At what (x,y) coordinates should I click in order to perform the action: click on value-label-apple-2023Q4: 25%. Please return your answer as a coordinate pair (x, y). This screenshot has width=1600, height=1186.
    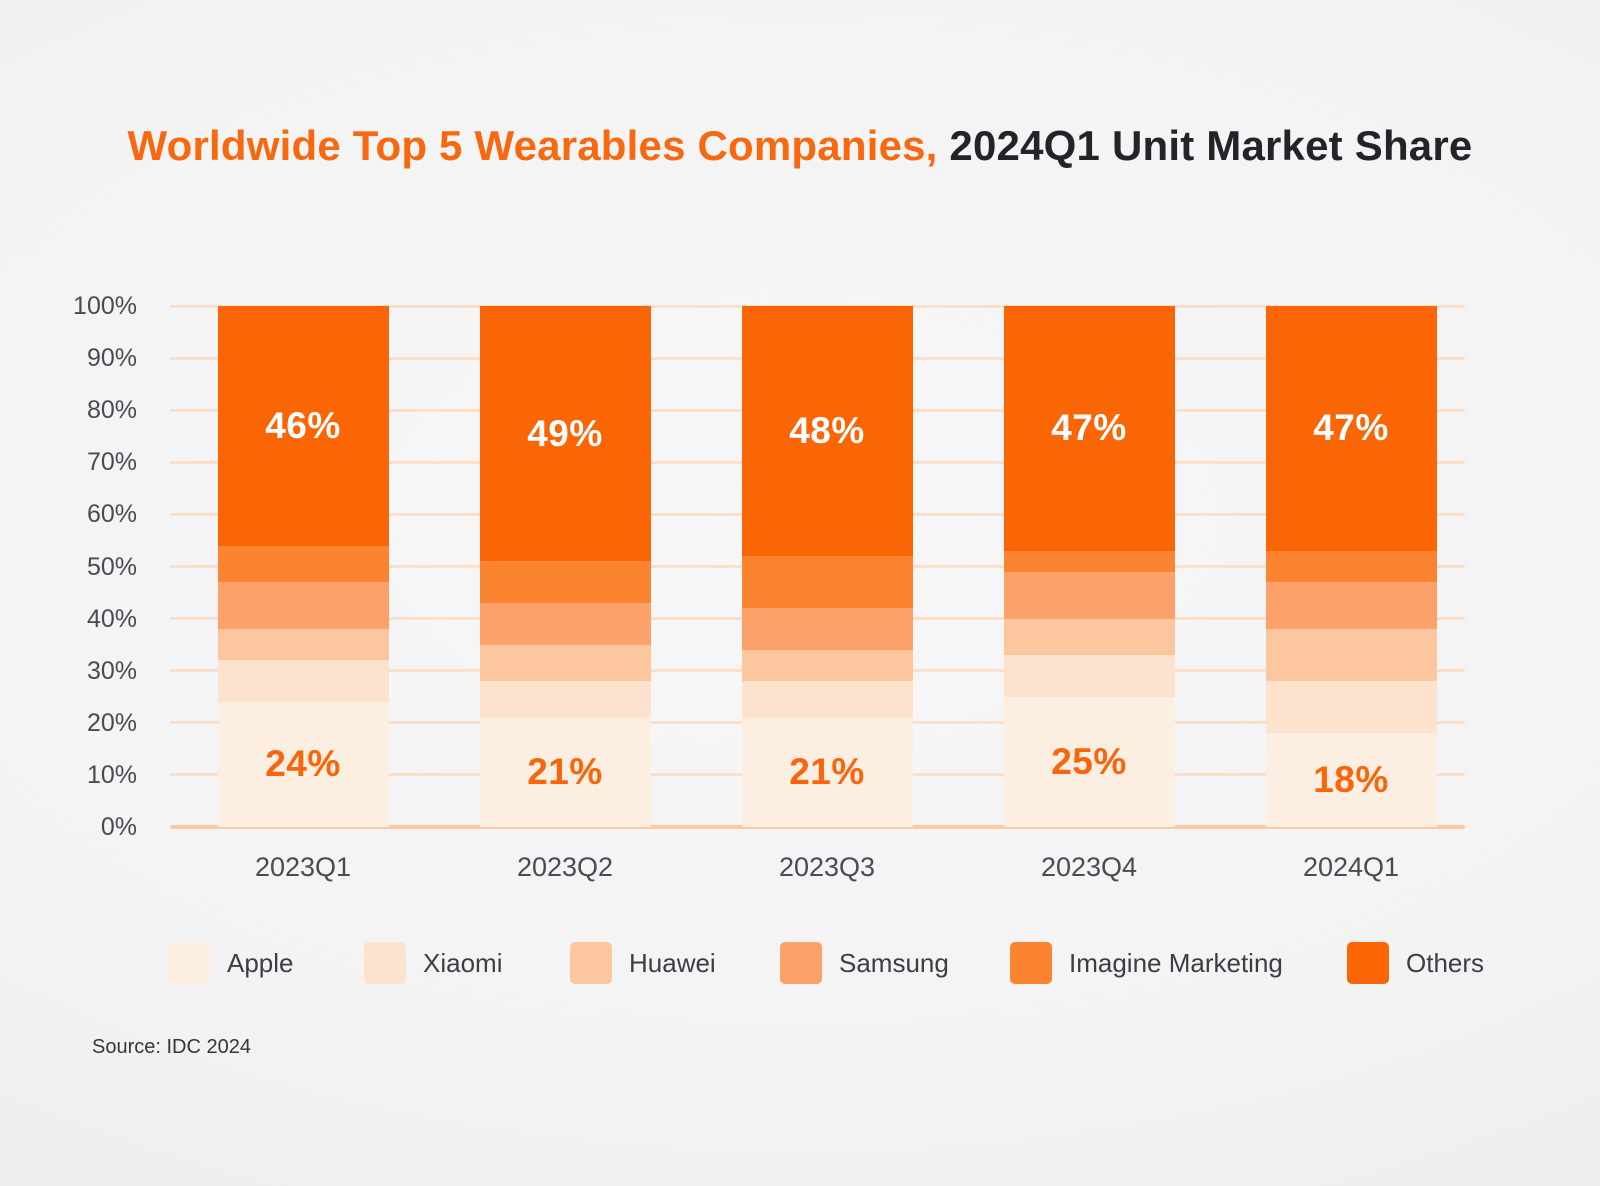
    Looking at the image, I should click on (1089, 761).